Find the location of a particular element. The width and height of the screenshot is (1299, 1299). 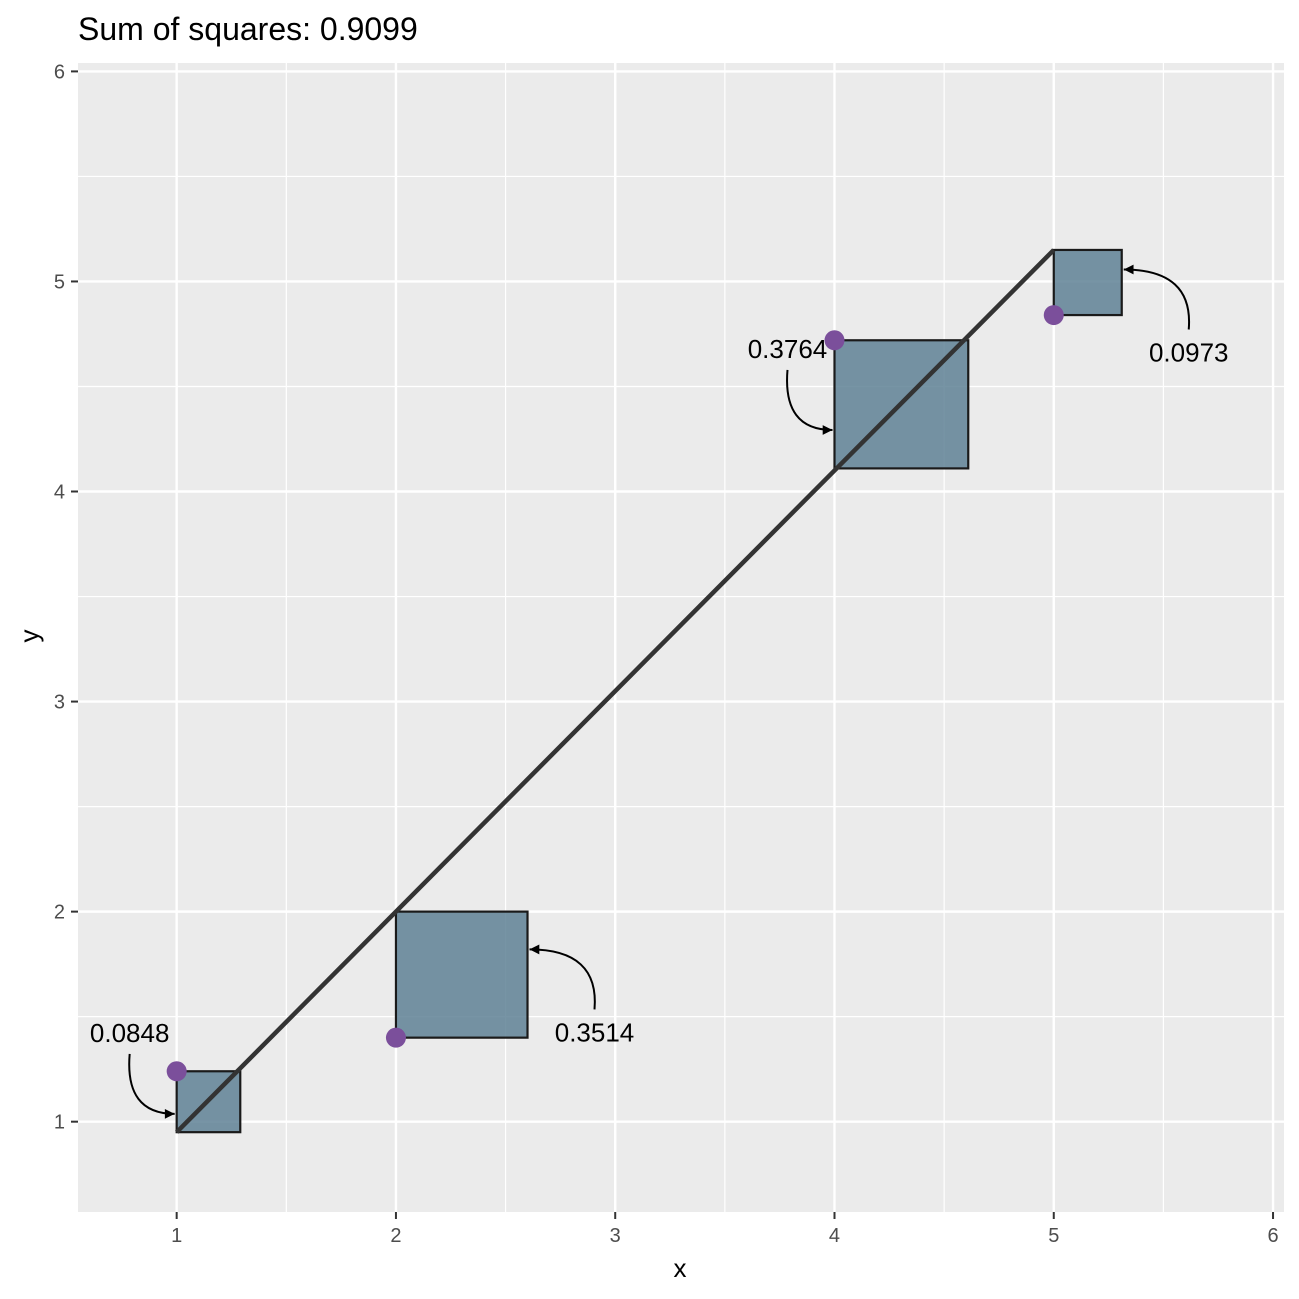

y-axis: 1 2 3 4 5 6 is located at coordinates (66, 597).